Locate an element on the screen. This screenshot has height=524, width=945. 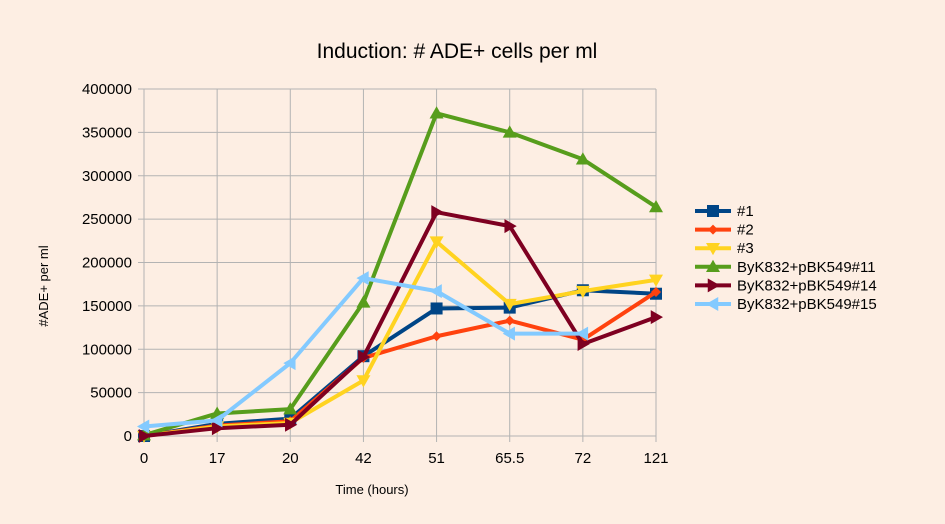
legend-item-5: ByK832+pBK549#14 is located at coordinates (786, 285).